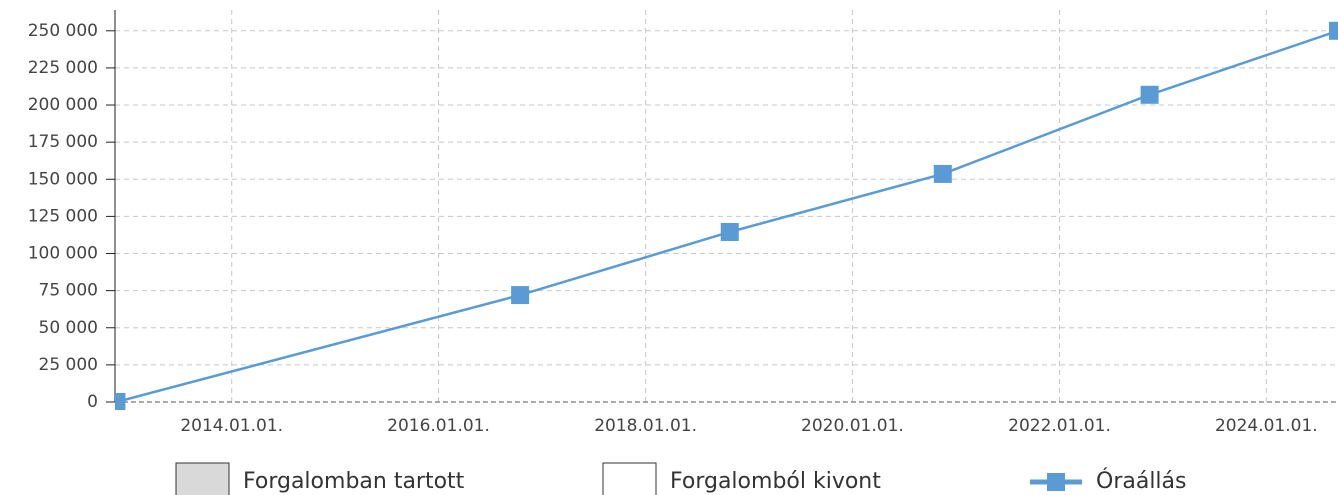 The image size is (1338, 495). I want to click on y-tick-label: 25 000, so click(68, 365).